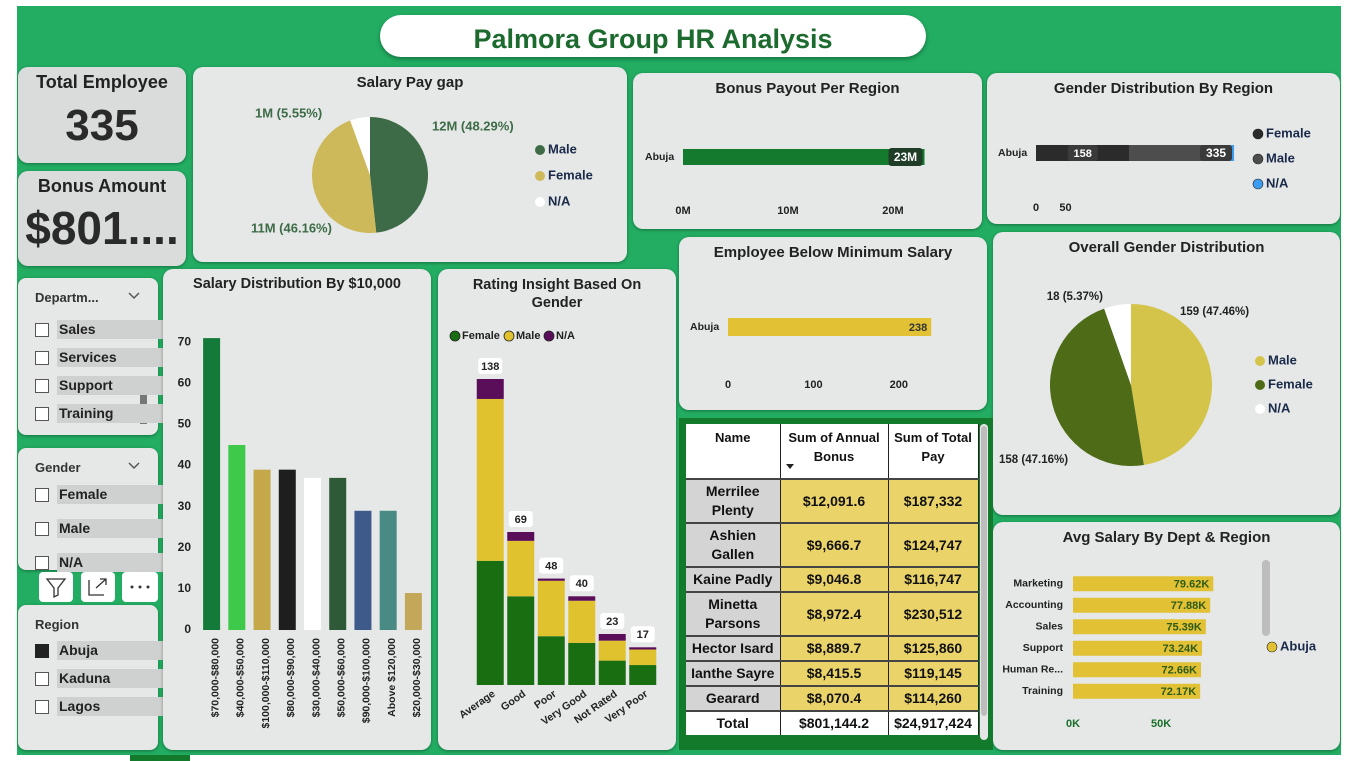 The image size is (1361, 761). What do you see at coordinates (100, 414) in the screenshot?
I see `slicer-item: Training` at bounding box center [100, 414].